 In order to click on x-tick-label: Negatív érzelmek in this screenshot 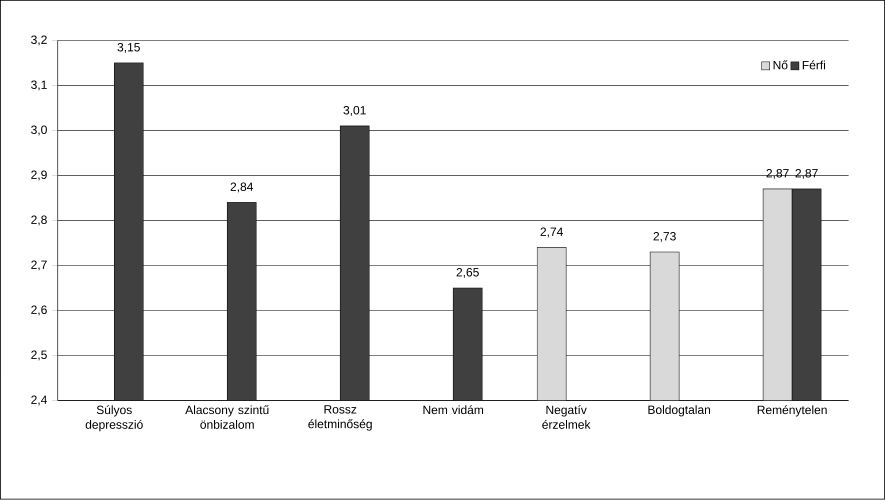, I will do `click(566, 417)`.